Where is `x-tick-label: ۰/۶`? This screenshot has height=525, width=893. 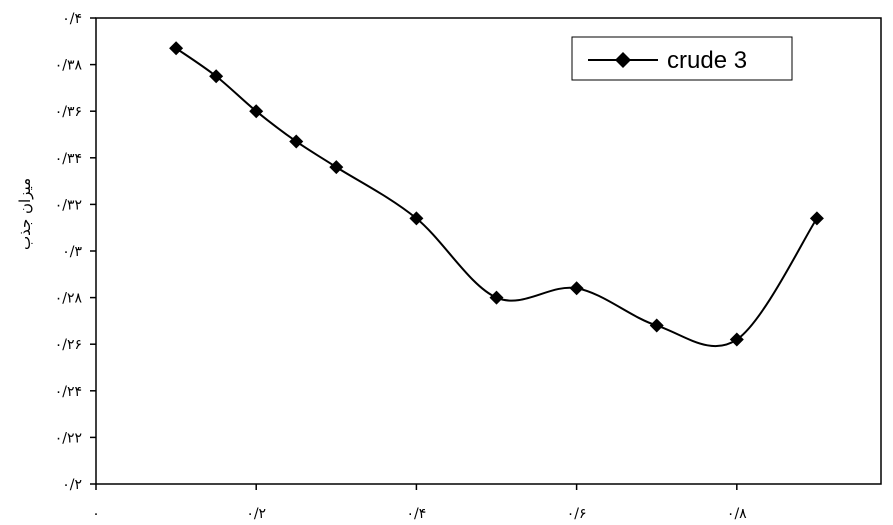 x-tick-label: ۰/۶ is located at coordinates (577, 514).